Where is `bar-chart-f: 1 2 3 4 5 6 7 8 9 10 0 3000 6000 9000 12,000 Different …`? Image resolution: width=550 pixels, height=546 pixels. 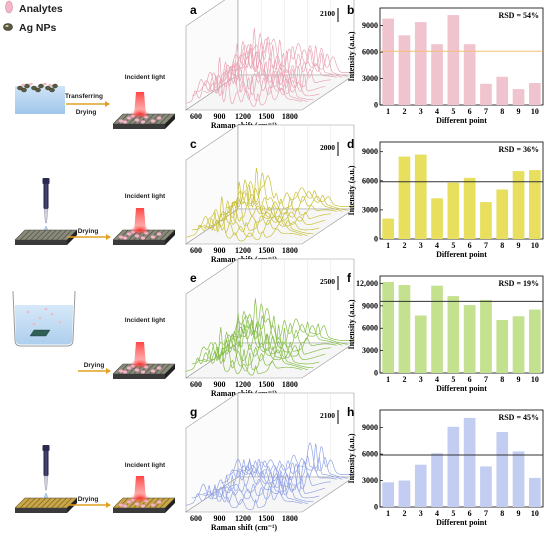
bar-chart-f: 1 2 3 4 5 6 7 8 9 10 0 3000 6000 9000 12,000 Different … is located at coordinates (445, 332).